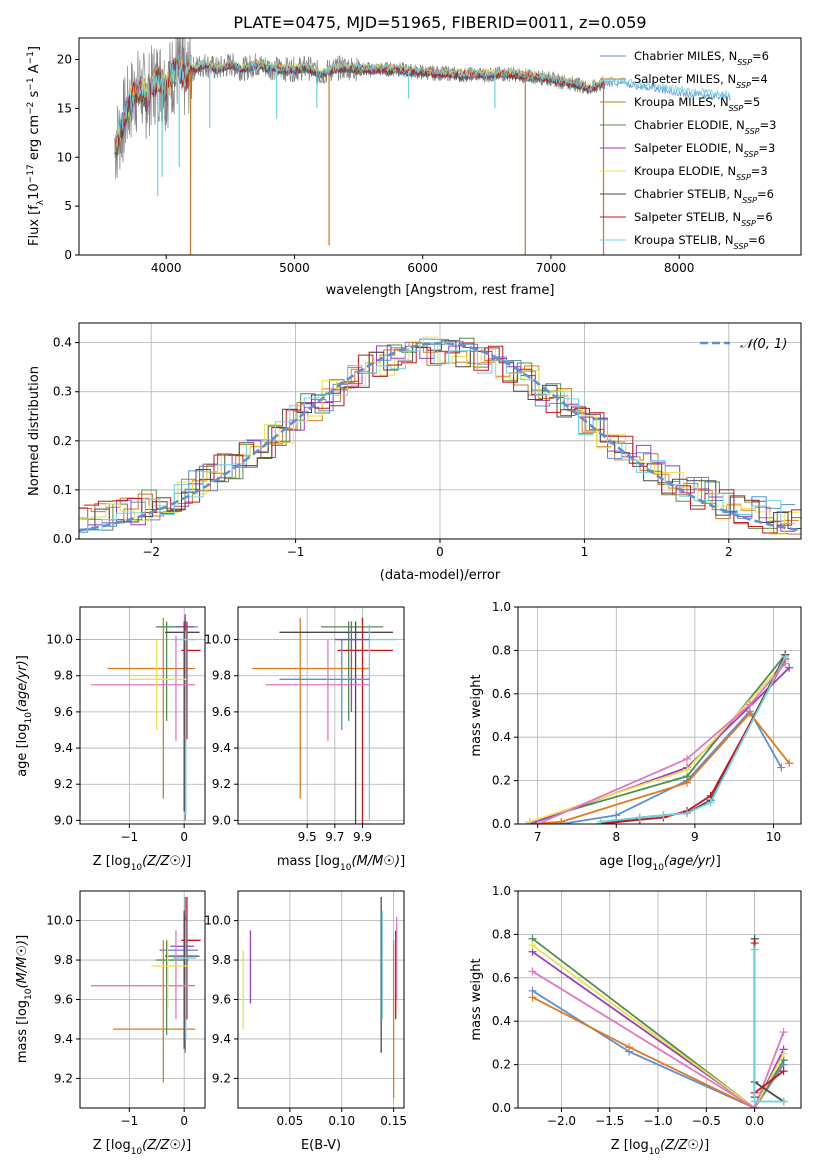 The height and width of the screenshot is (1170, 819). What do you see at coordinates (689, 125) in the screenshot?
I see `legend-label-part: Chabrier ELODIE, N` at bounding box center [689, 125].